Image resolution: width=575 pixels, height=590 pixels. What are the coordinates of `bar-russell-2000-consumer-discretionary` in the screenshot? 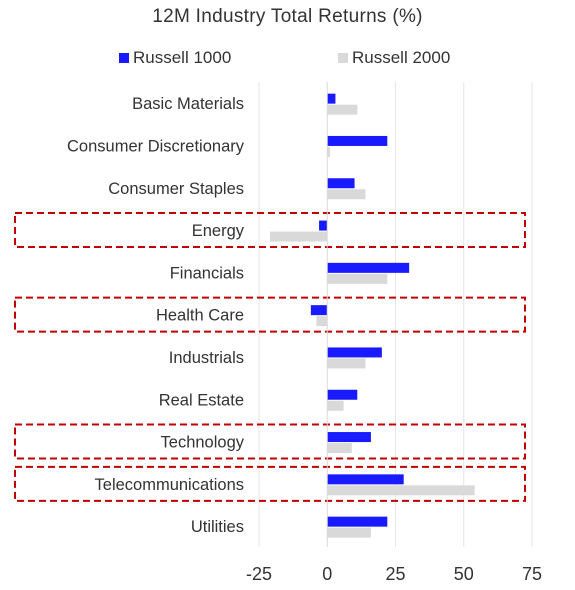 It's located at (328, 151).